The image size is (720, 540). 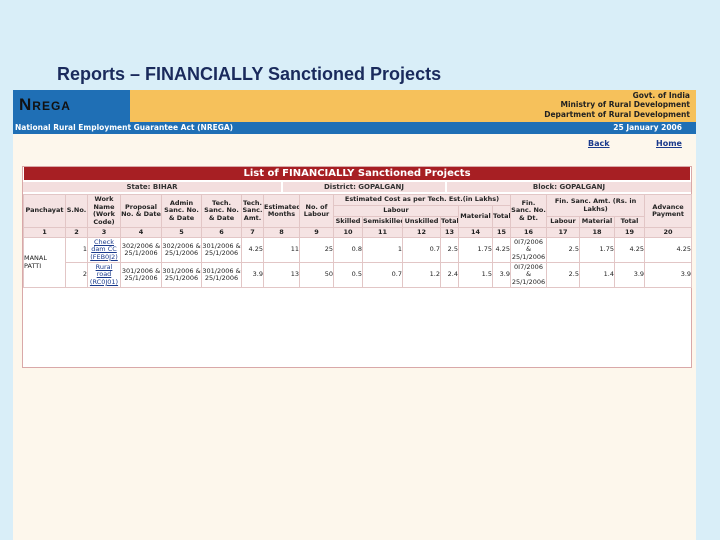 What do you see at coordinates (528, 232) in the screenshot?
I see `col-number: 16` at bounding box center [528, 232].